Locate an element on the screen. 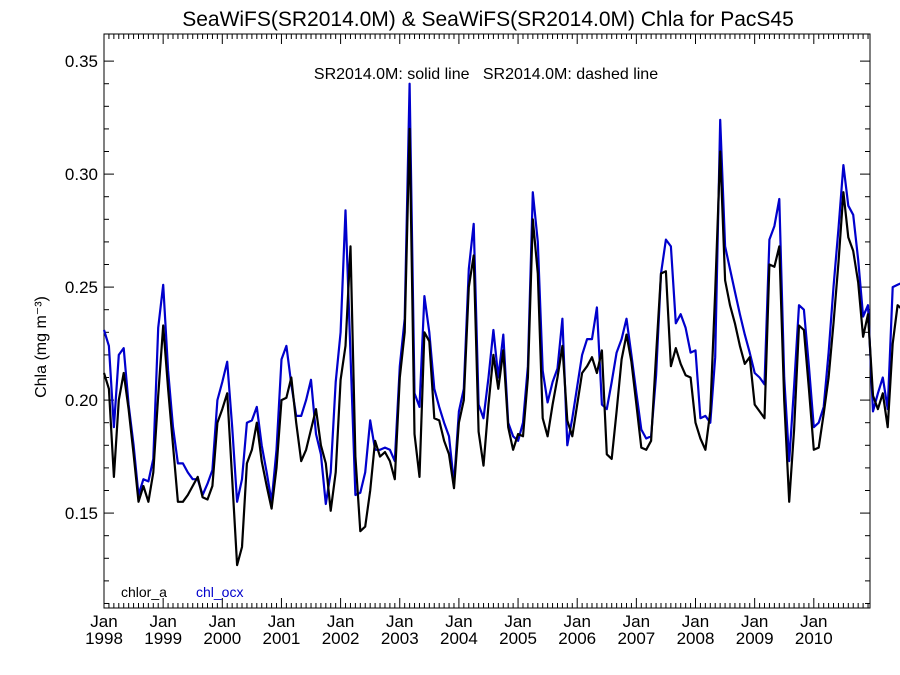 The height and width of the screenshot is (675, 900). y-axis-label: Chla (mg m⁻³) is located at coordinates (41, 347).